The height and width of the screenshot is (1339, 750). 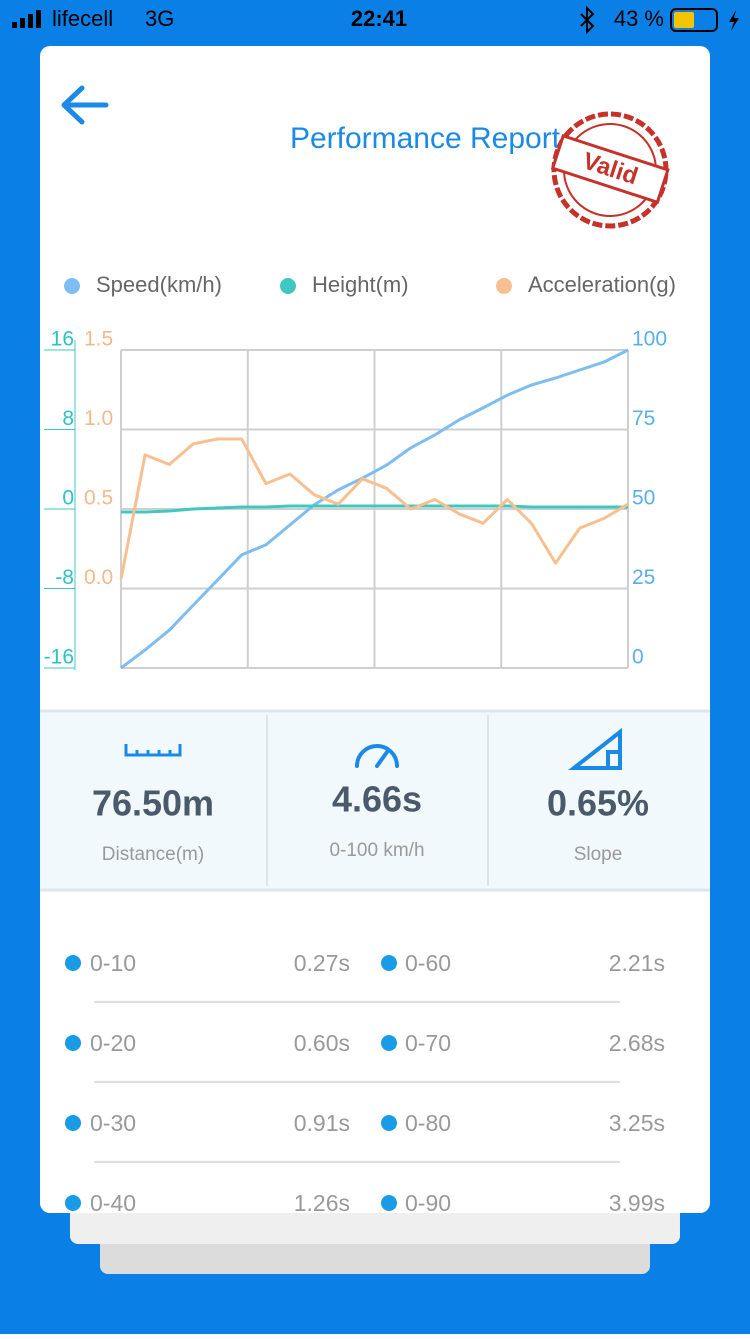 I want to click on gauge-icon, so click(x=377, y=756).